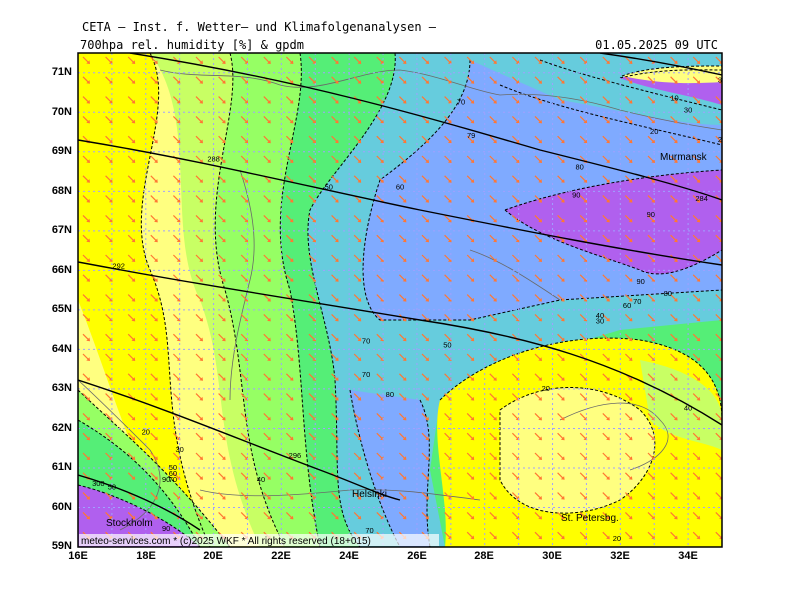  What do you see at coordinates (146, 556) in the screenshot?
I see `lon-label: 18E` at bounding box center [146, 556].